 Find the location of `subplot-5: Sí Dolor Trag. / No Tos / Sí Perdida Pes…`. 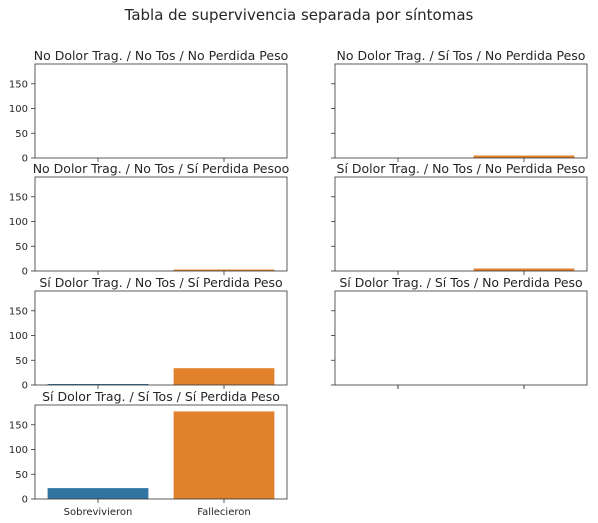

subplot-5: Sí Dolor Trag. / No Tos / Sí Perdida Pes… is located at coordinates (148, 333).